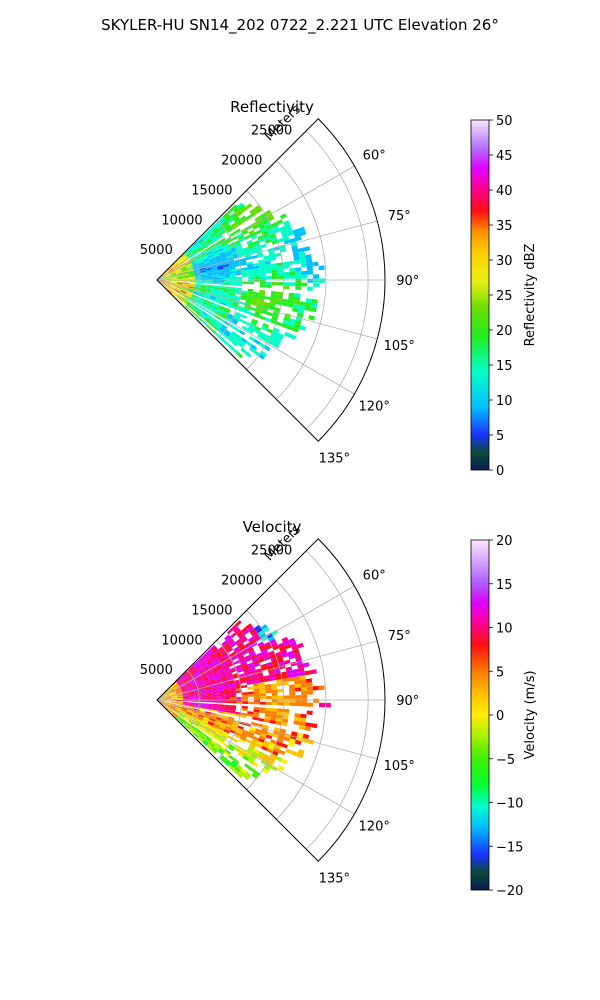  Describe the element at coordinates (255, 757) in the screenshot. I see `azimuth-spoke` at that location.